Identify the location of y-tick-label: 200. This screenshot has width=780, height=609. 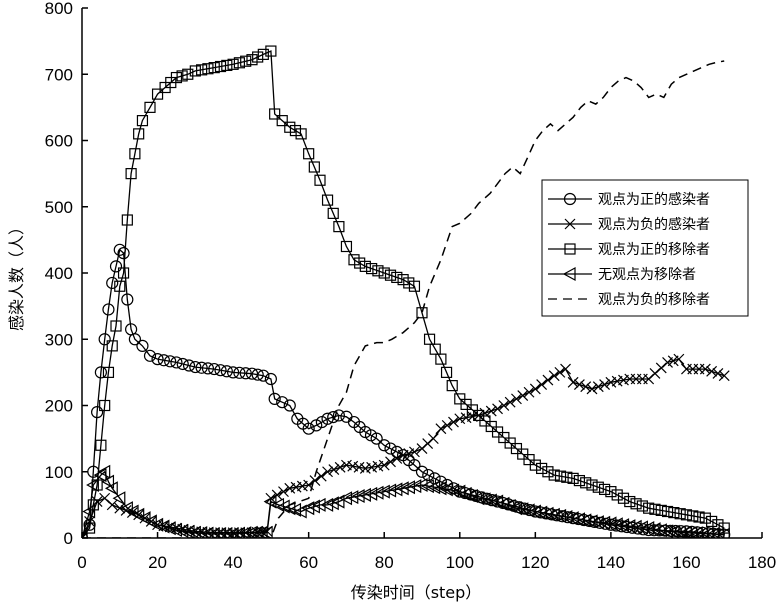
(59, 406).